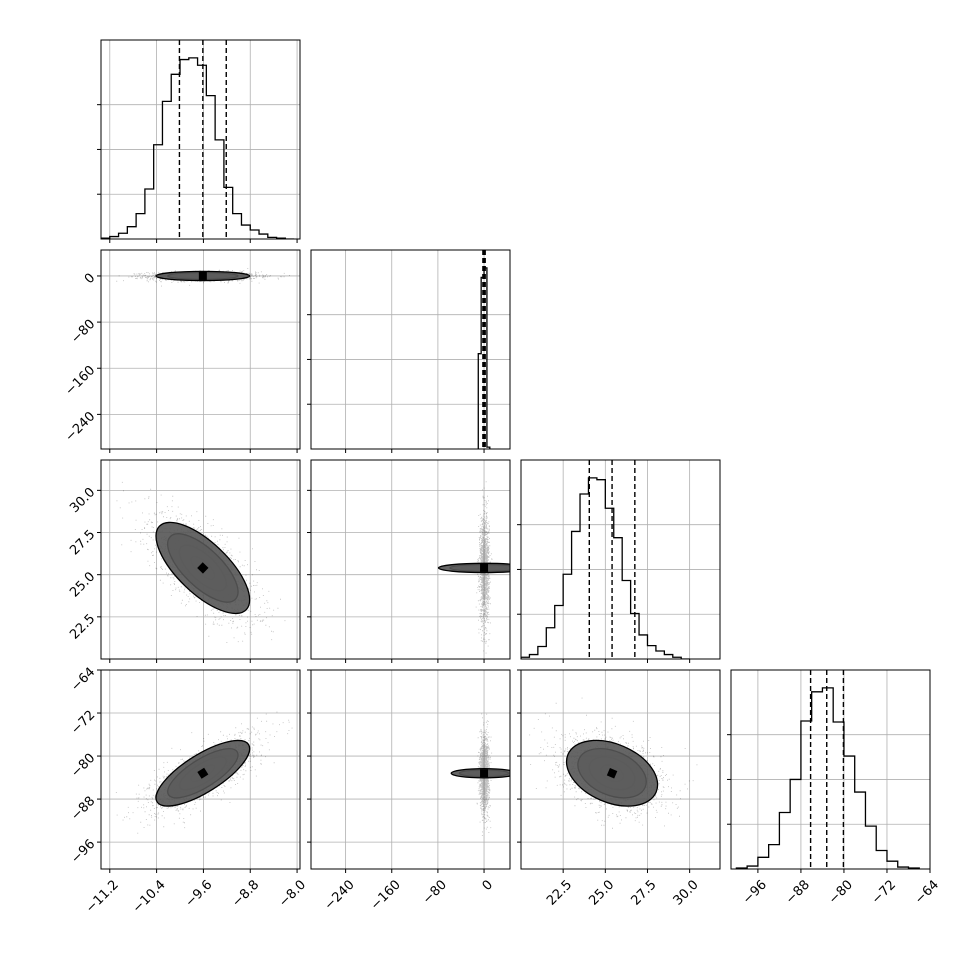  Describe the element at coordinates (83, 852) in the screenshot. I see `y-tick-label: −96` at that location.